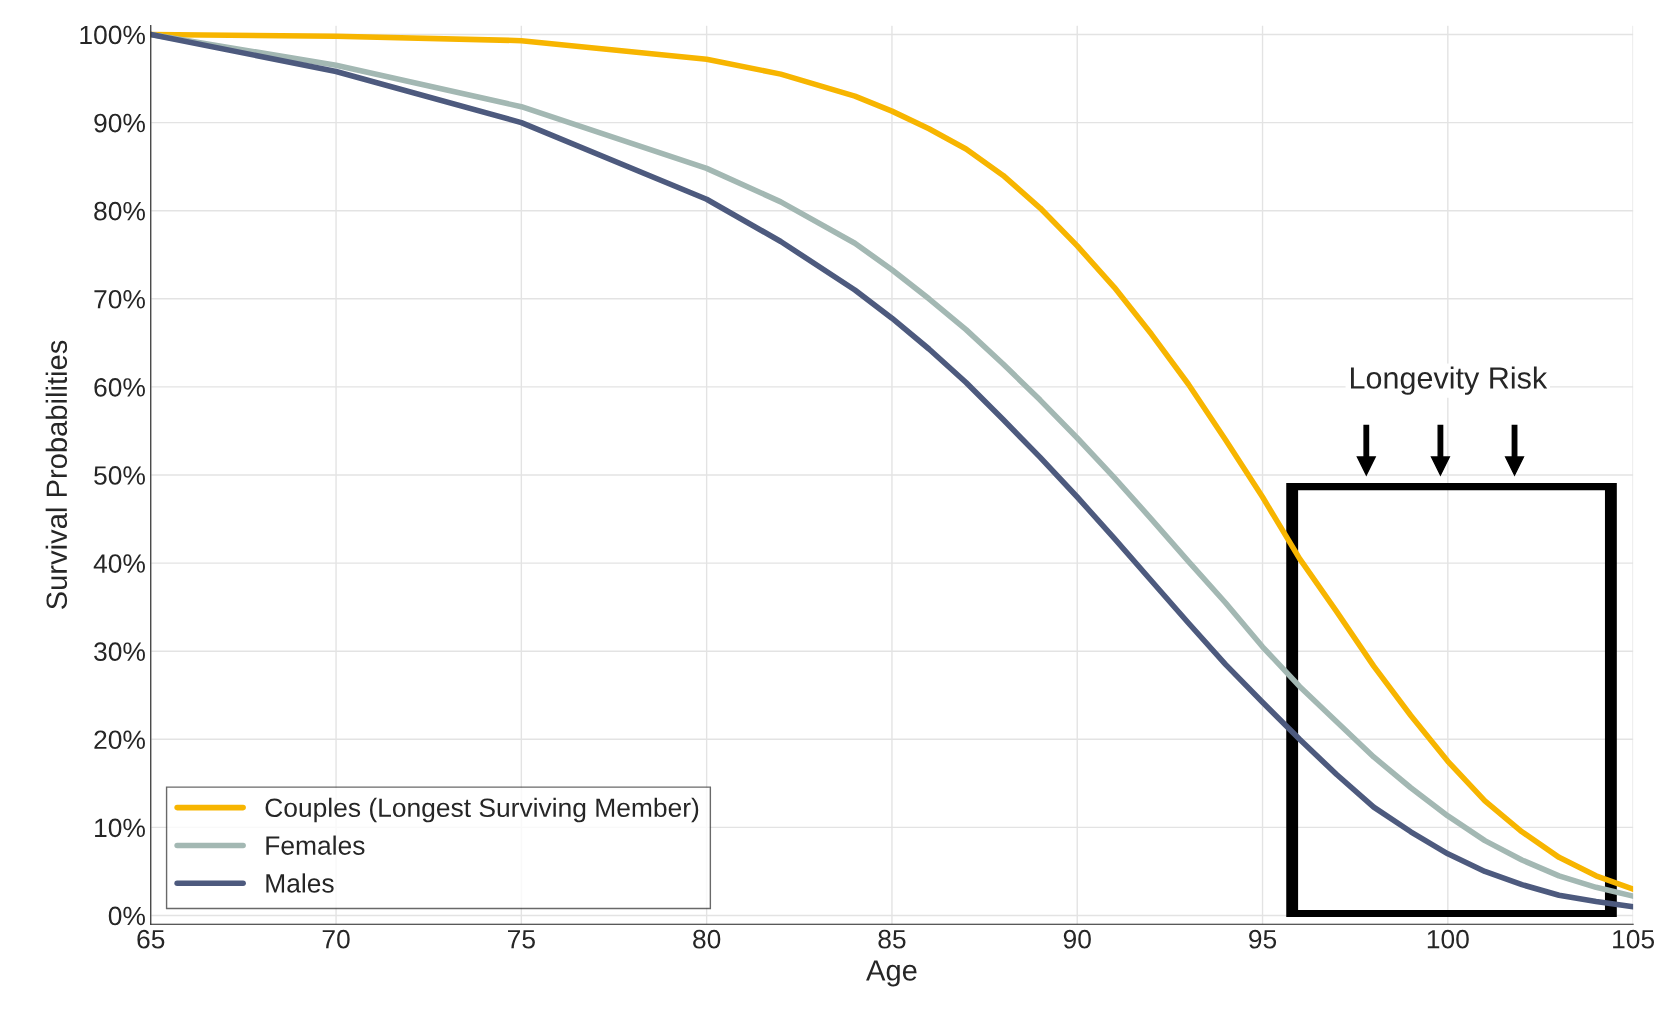  I want to click on y-tick-label: 30%, so click(119, 652).